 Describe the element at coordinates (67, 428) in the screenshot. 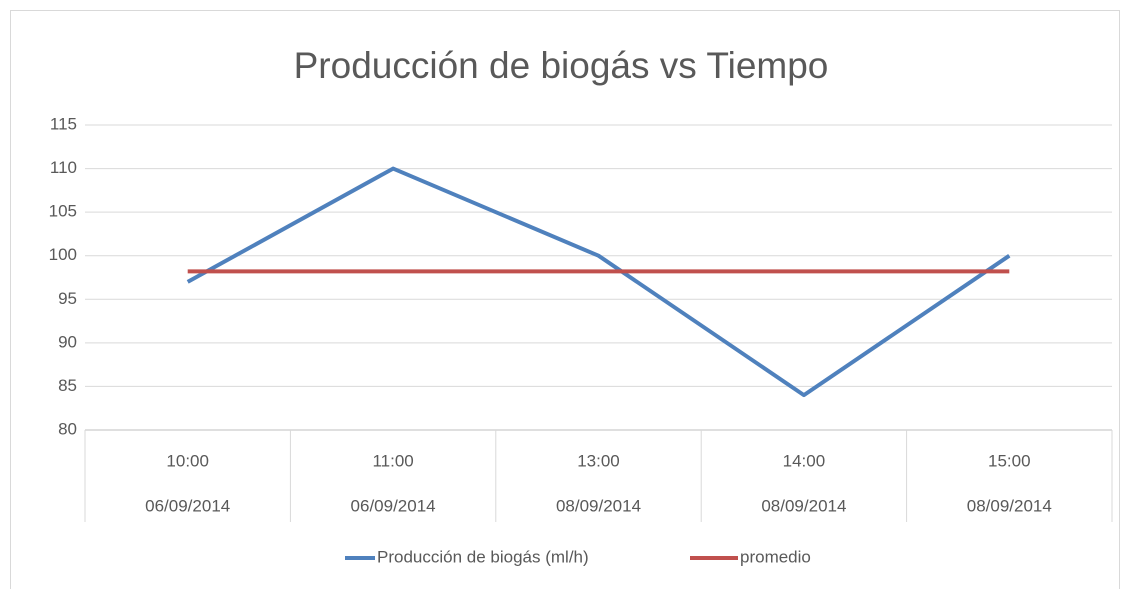

I see `y-tick-label: 80` at that location.